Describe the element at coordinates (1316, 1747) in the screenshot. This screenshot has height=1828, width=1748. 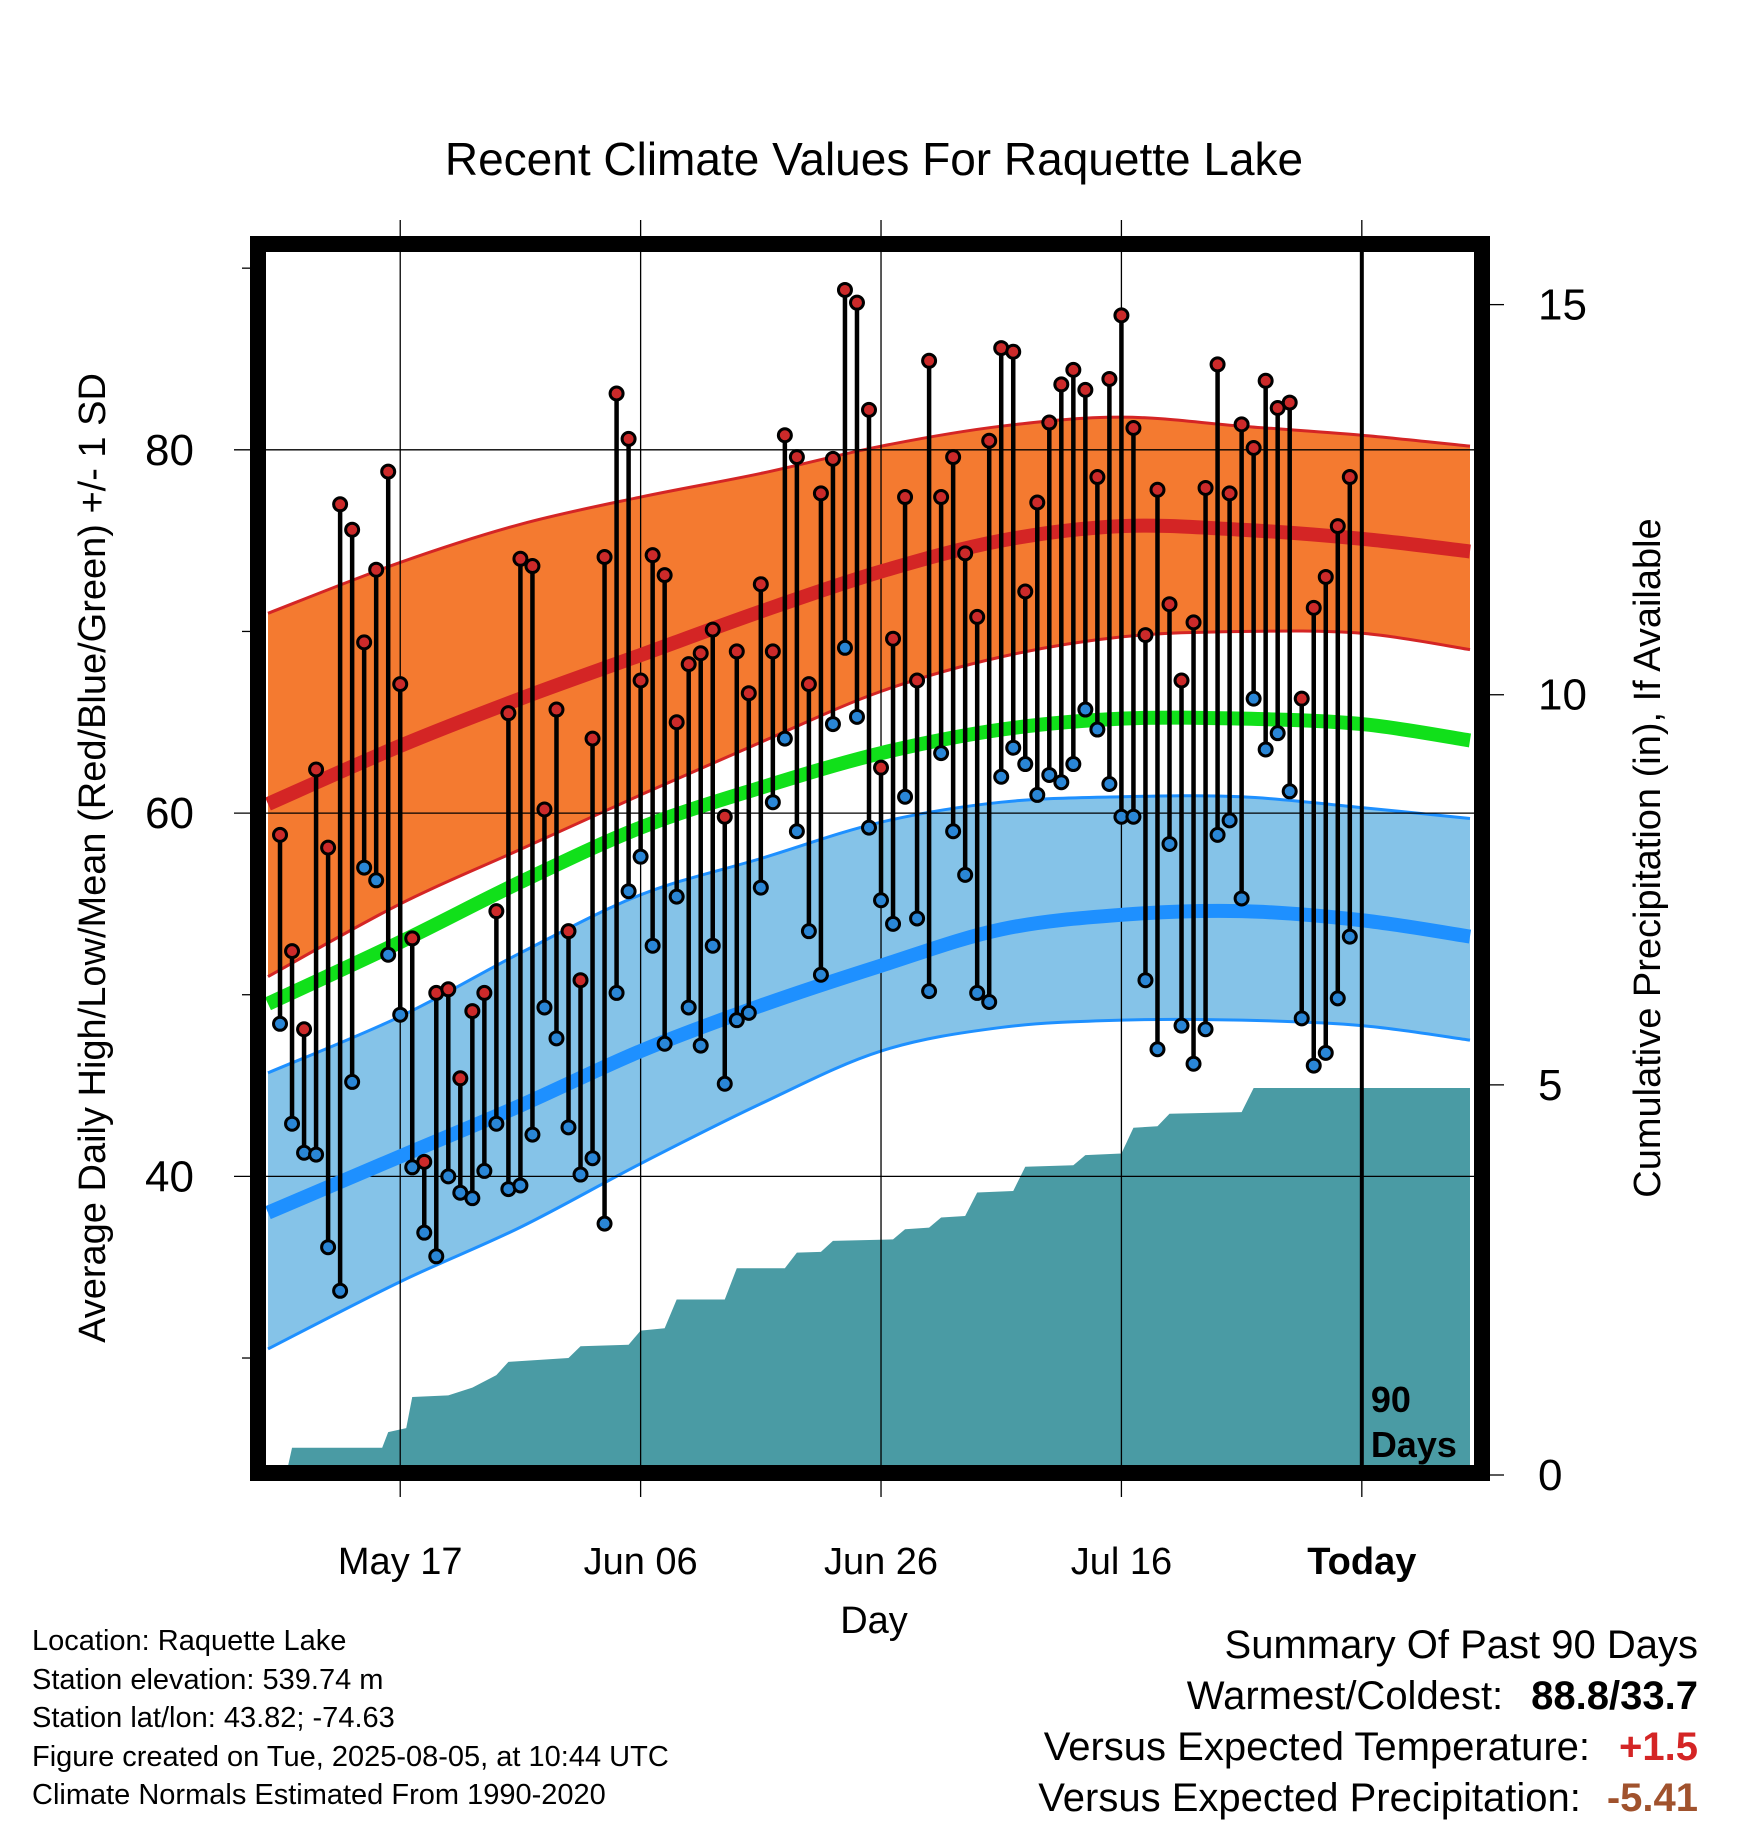
I see `temp-label: Versus Expected Temperature:` at that location.